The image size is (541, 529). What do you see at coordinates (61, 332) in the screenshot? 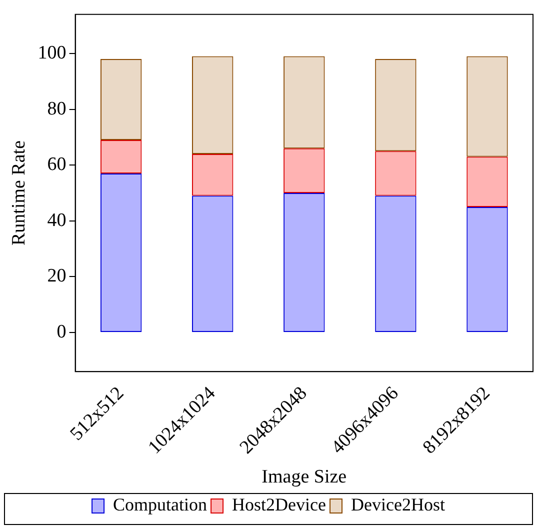
I see `y-tick-label: 0` at bounding box center [61, 332].